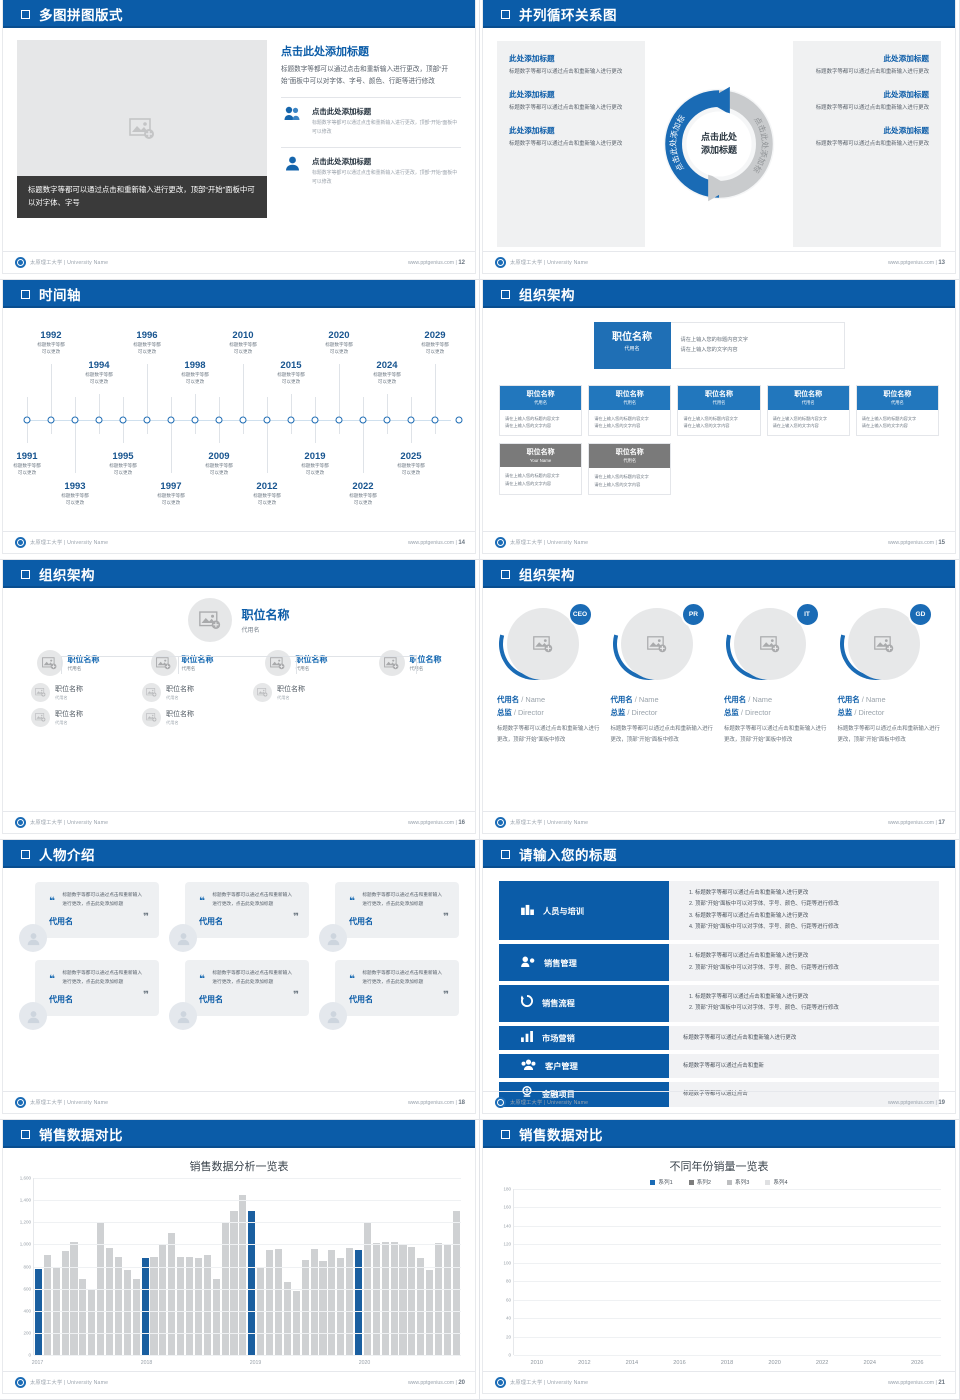 This screenshot has height=1400, width=960. What do you see at coordinates (142, 129) in the screenshot?
I see `image-placeholder: 标题数字等都可以通过点击和重新输入进行更改，顶部“开始”面板中可以对字体、字号` at bounding box center [142, 129].